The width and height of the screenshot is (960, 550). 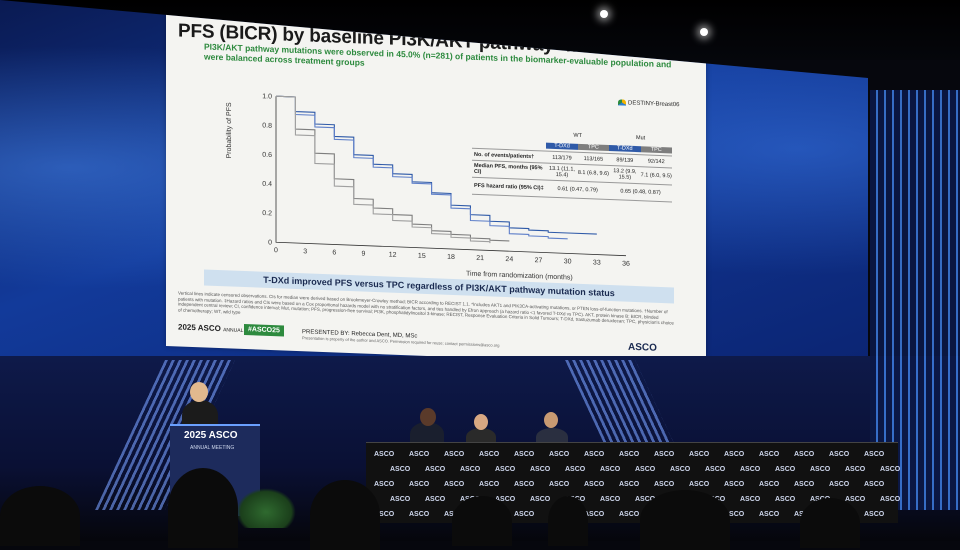 What do you see at coordinates (212, 448) in the screenshot?
I see `podium-sub: ANNUAL MEETING` at bounding box center [212, 448].